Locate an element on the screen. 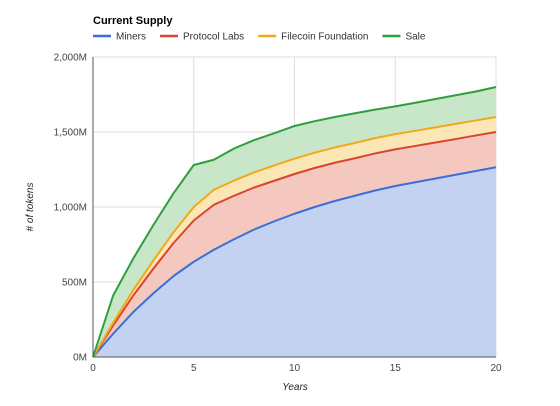  legend-item-filecoin-foundation: Filecoin Foundation is located at coordinates (313, 37).